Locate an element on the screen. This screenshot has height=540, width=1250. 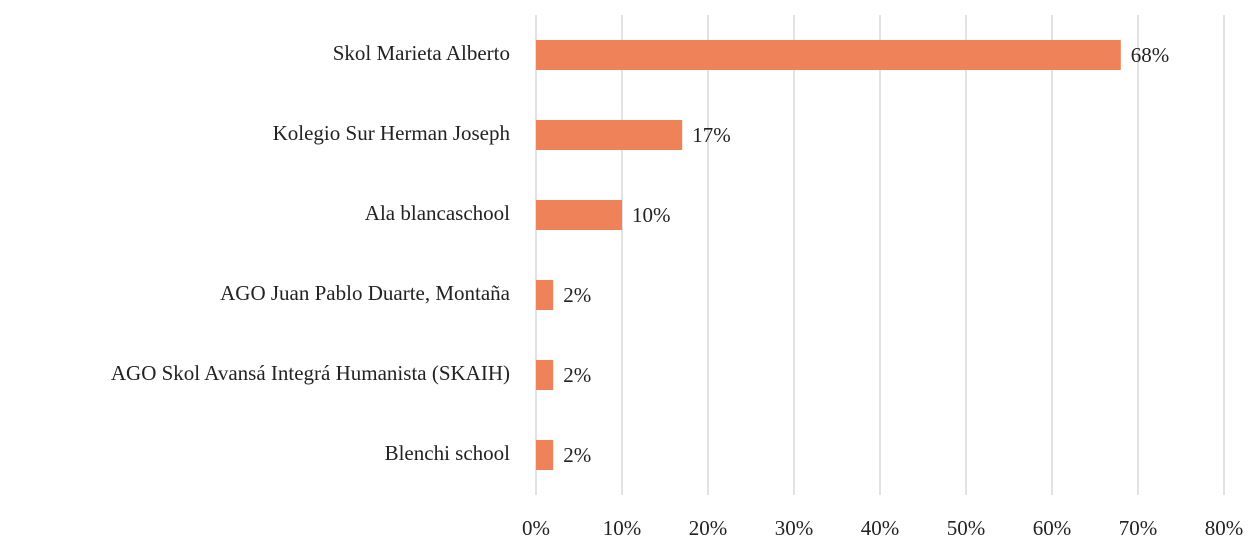
x-tick-label: 30% is located at coordinates (794, 528).